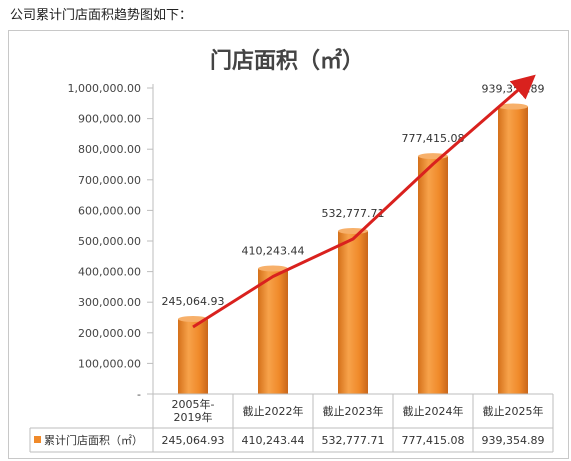  What do you see at coordinates (109, 210) in the screenshot?
I see `y-tick-label: 600,000.00` at bounding box center [109, 210].